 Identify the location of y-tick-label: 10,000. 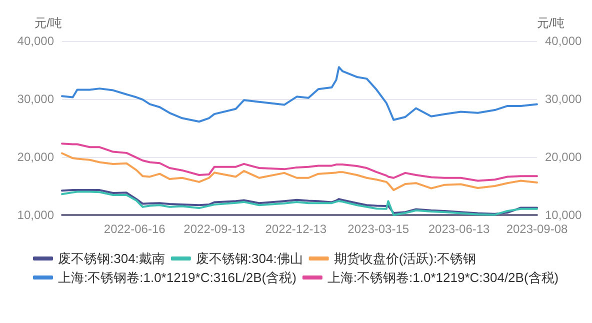
(35, 215).